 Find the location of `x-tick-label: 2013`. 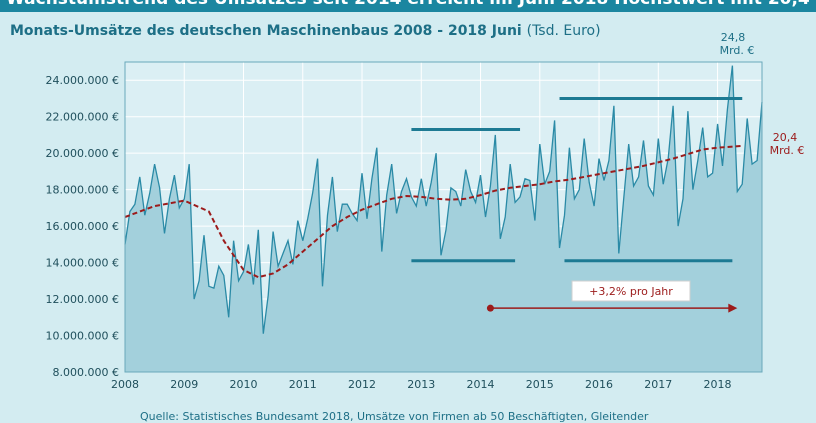

x-tick-label: 2013 is located at coordinates (421, 384).